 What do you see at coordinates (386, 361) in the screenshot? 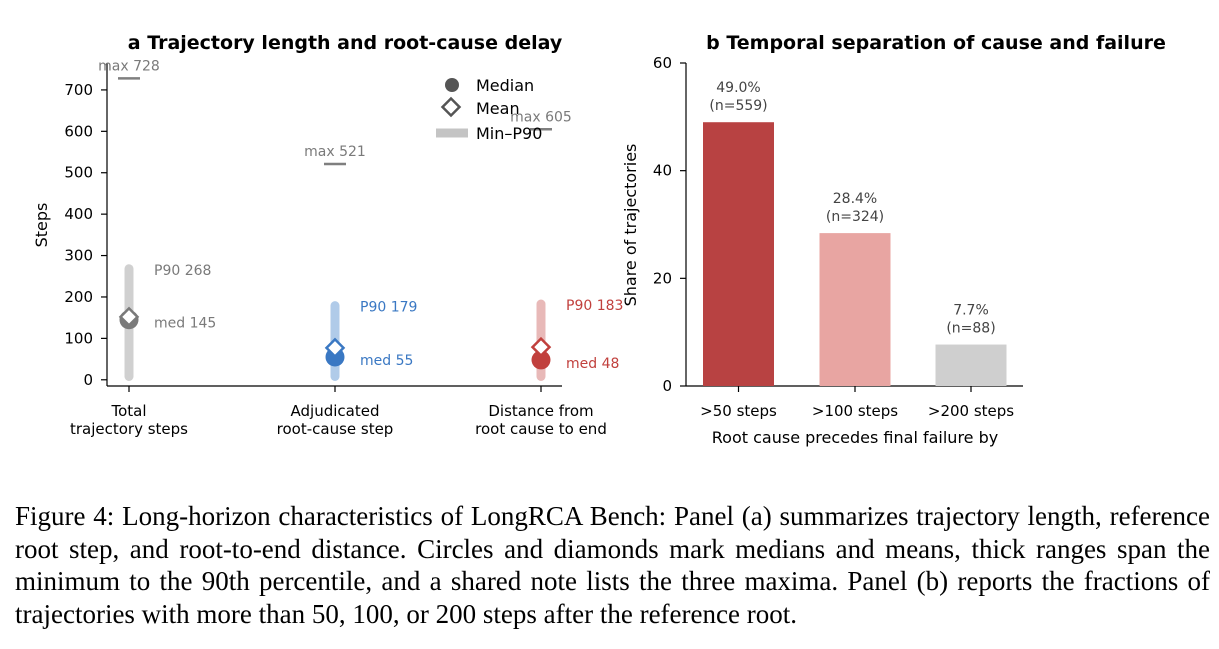
I see `median-label: med 55` at bounding box center [386, 361].